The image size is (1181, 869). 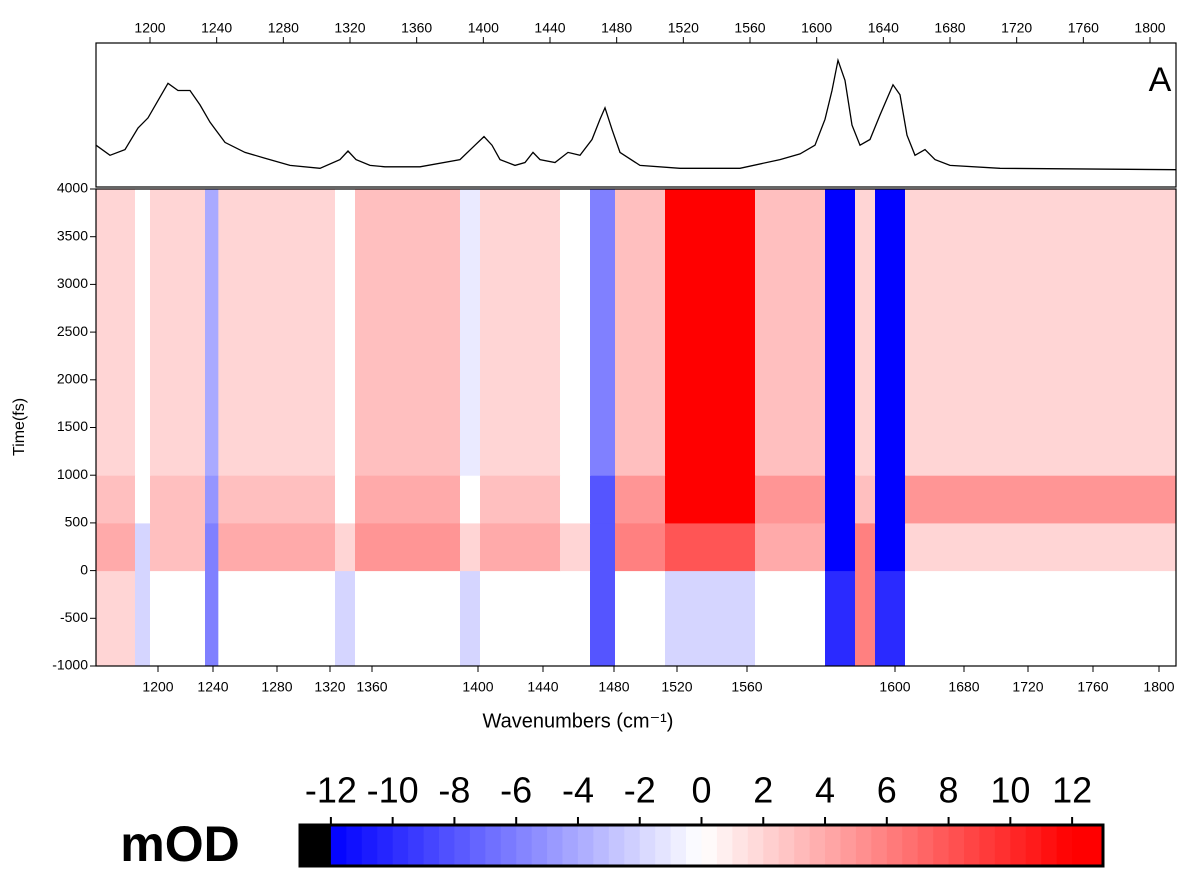 I want to click on x-tick-label: 1400, so click(x=483, y=28).